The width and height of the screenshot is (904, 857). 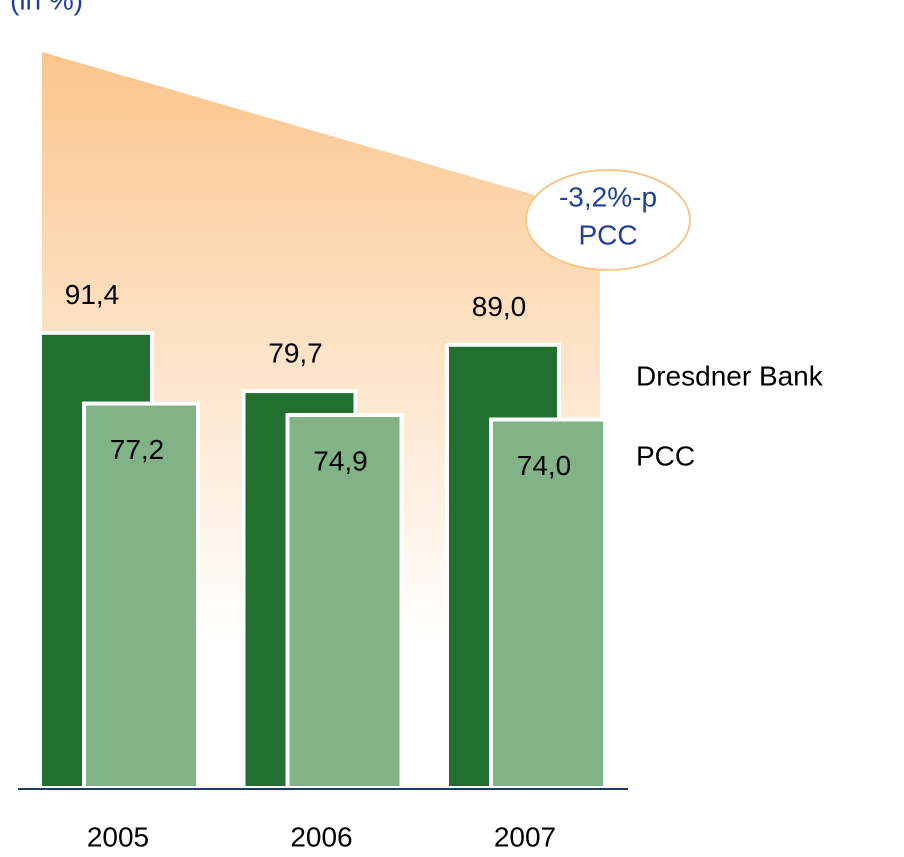 I want to click on x-tick-label: 2007, so click(x=525, y=836).